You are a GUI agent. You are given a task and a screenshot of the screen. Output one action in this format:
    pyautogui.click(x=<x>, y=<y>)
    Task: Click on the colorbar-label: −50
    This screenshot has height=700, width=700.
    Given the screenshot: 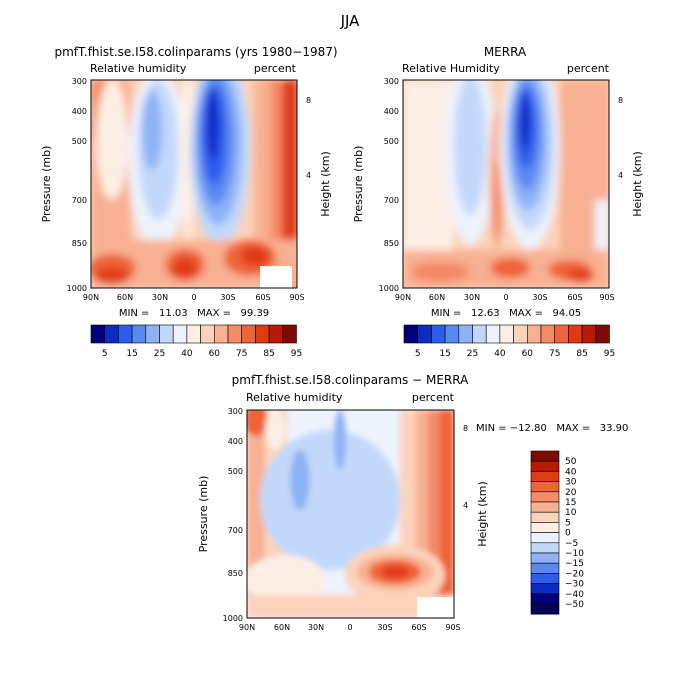 What is the action you would take?
    pyautogui.click(x=574, y=605)
    